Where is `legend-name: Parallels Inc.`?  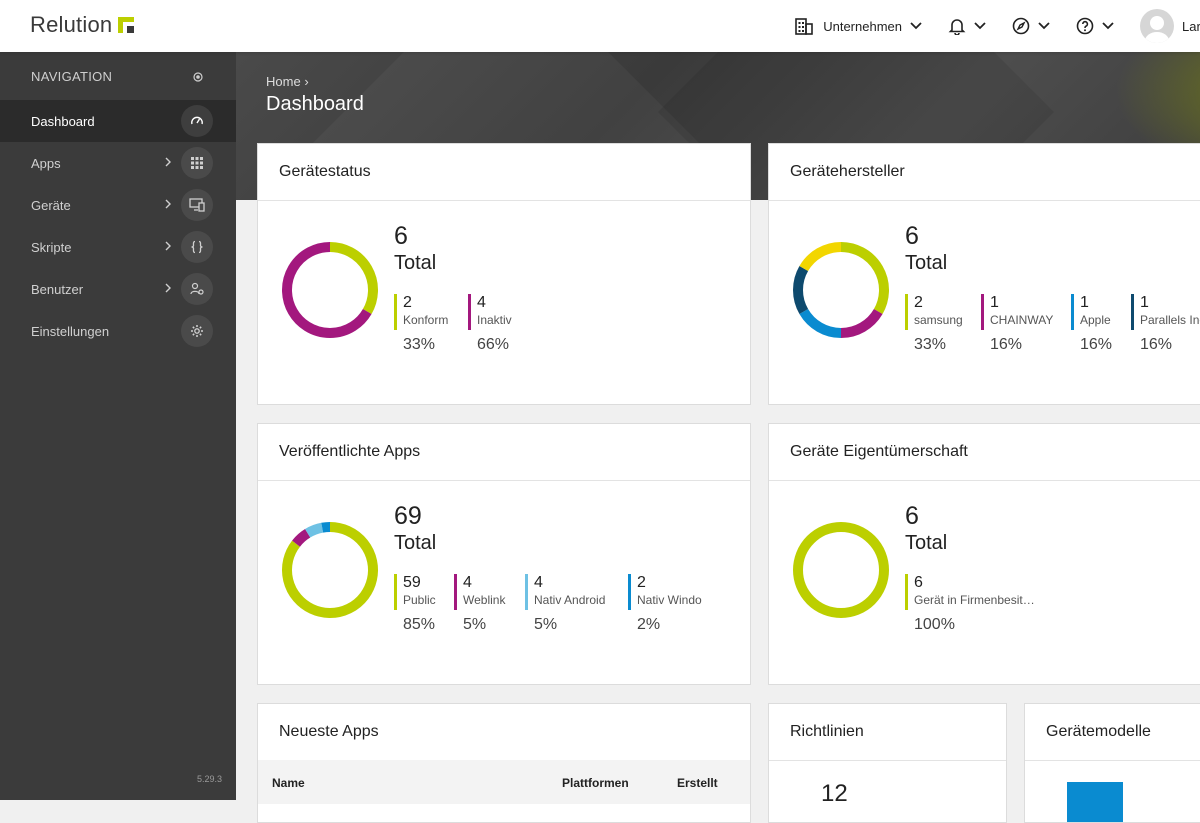 legend-name: Parallels Inc. is located at coordinates (1170, 320).